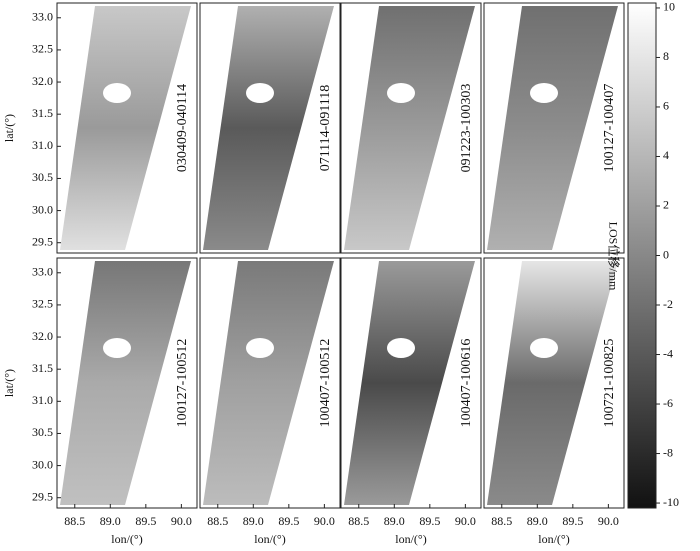 This screenshot has width=700, height=551. I want to click on colorbar-tick-label: 10, so click(669, 7).